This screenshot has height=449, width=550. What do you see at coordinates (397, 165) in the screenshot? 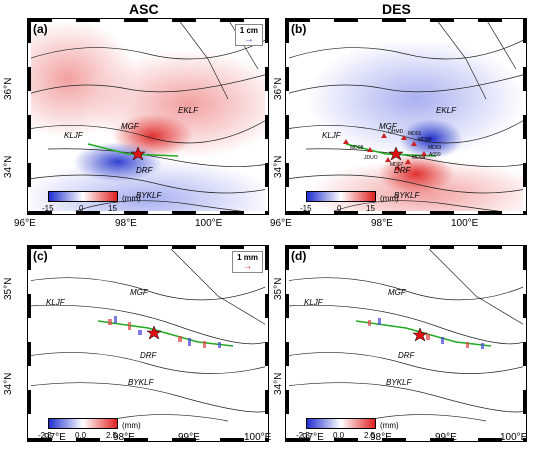
I see `station-label: MD07` at bounding box center [397, 165].